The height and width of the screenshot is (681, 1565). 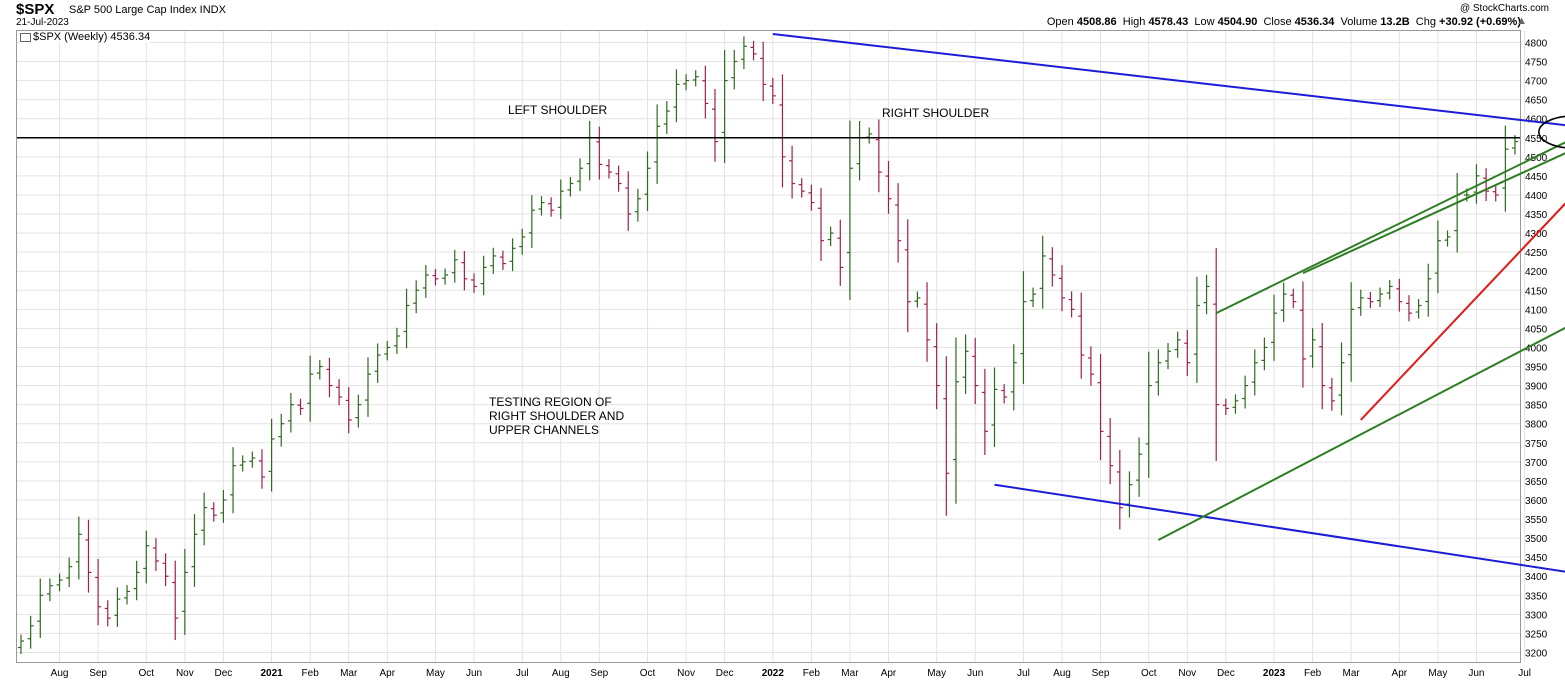 I want to click on x-tick-label: May, so click(x=435, y=673).